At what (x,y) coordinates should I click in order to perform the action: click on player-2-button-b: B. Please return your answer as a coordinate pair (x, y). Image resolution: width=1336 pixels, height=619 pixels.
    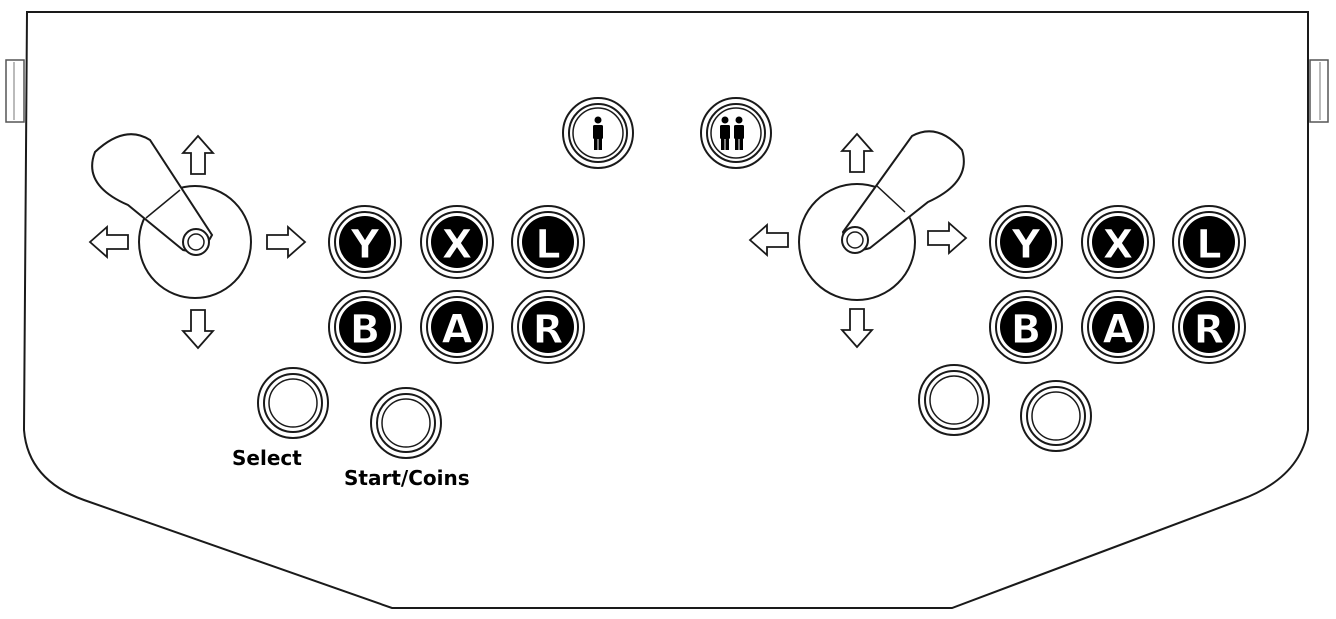
    Looking at the image, I should click on (1026, 327).